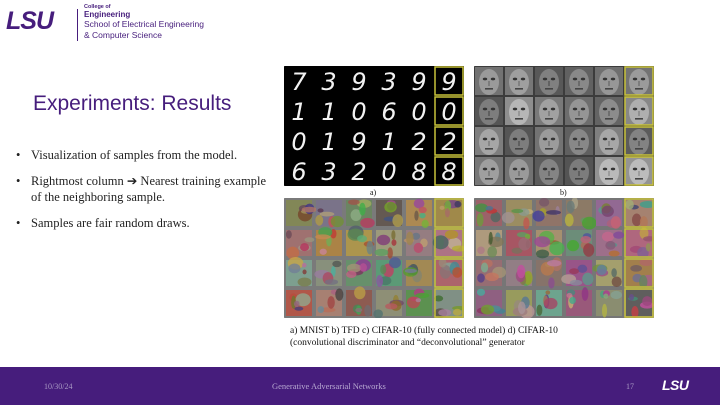 This screenshot has height=405, width=720. What do you see at coordinates (146, 155) in the screenshot?
I see `bullet-item: Visualization of samples from the model.` at bounding box center [146, 155].